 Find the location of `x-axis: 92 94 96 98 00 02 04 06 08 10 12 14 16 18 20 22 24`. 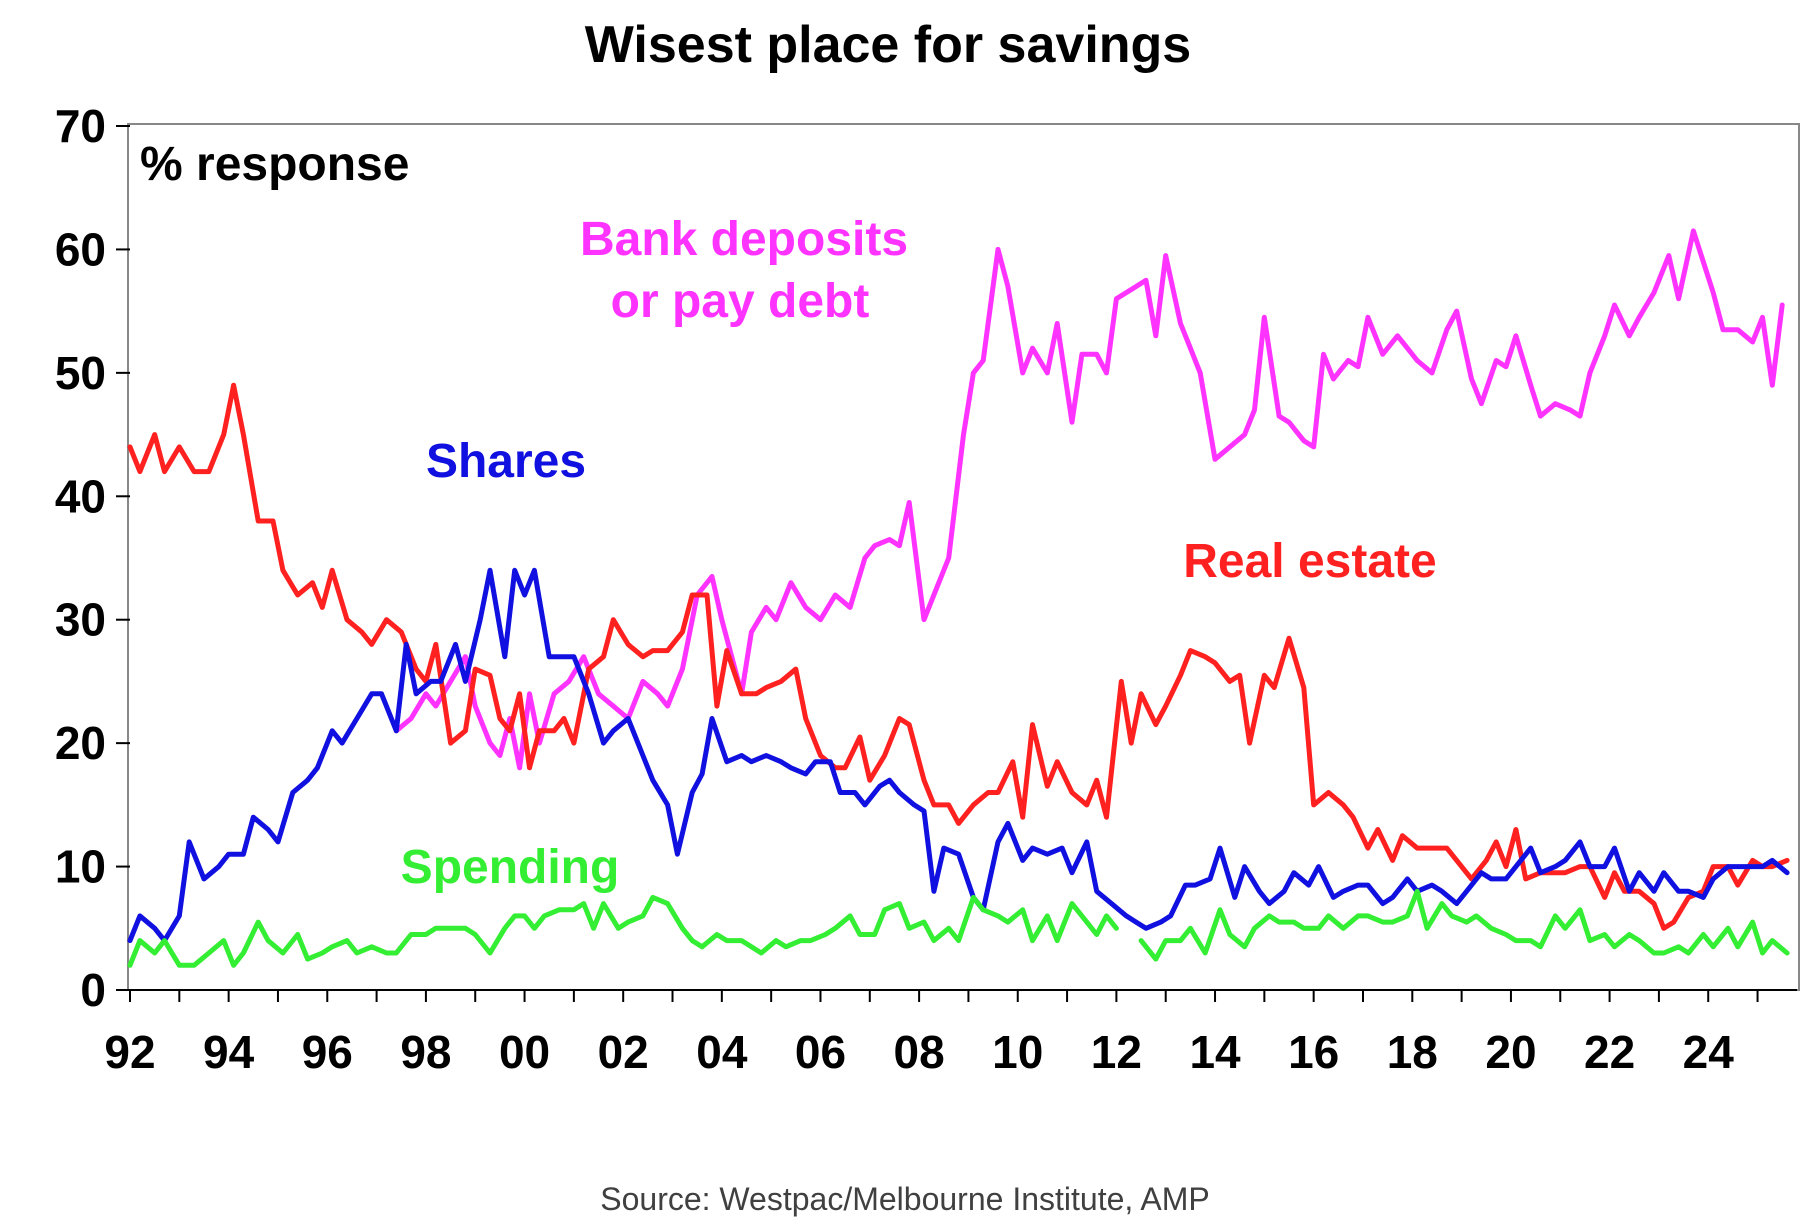

x-axis: 92 94 96 98 00 02 04 06 08 10 12 14 16 18 20 22 24 is located at coordinates (950, 1033).